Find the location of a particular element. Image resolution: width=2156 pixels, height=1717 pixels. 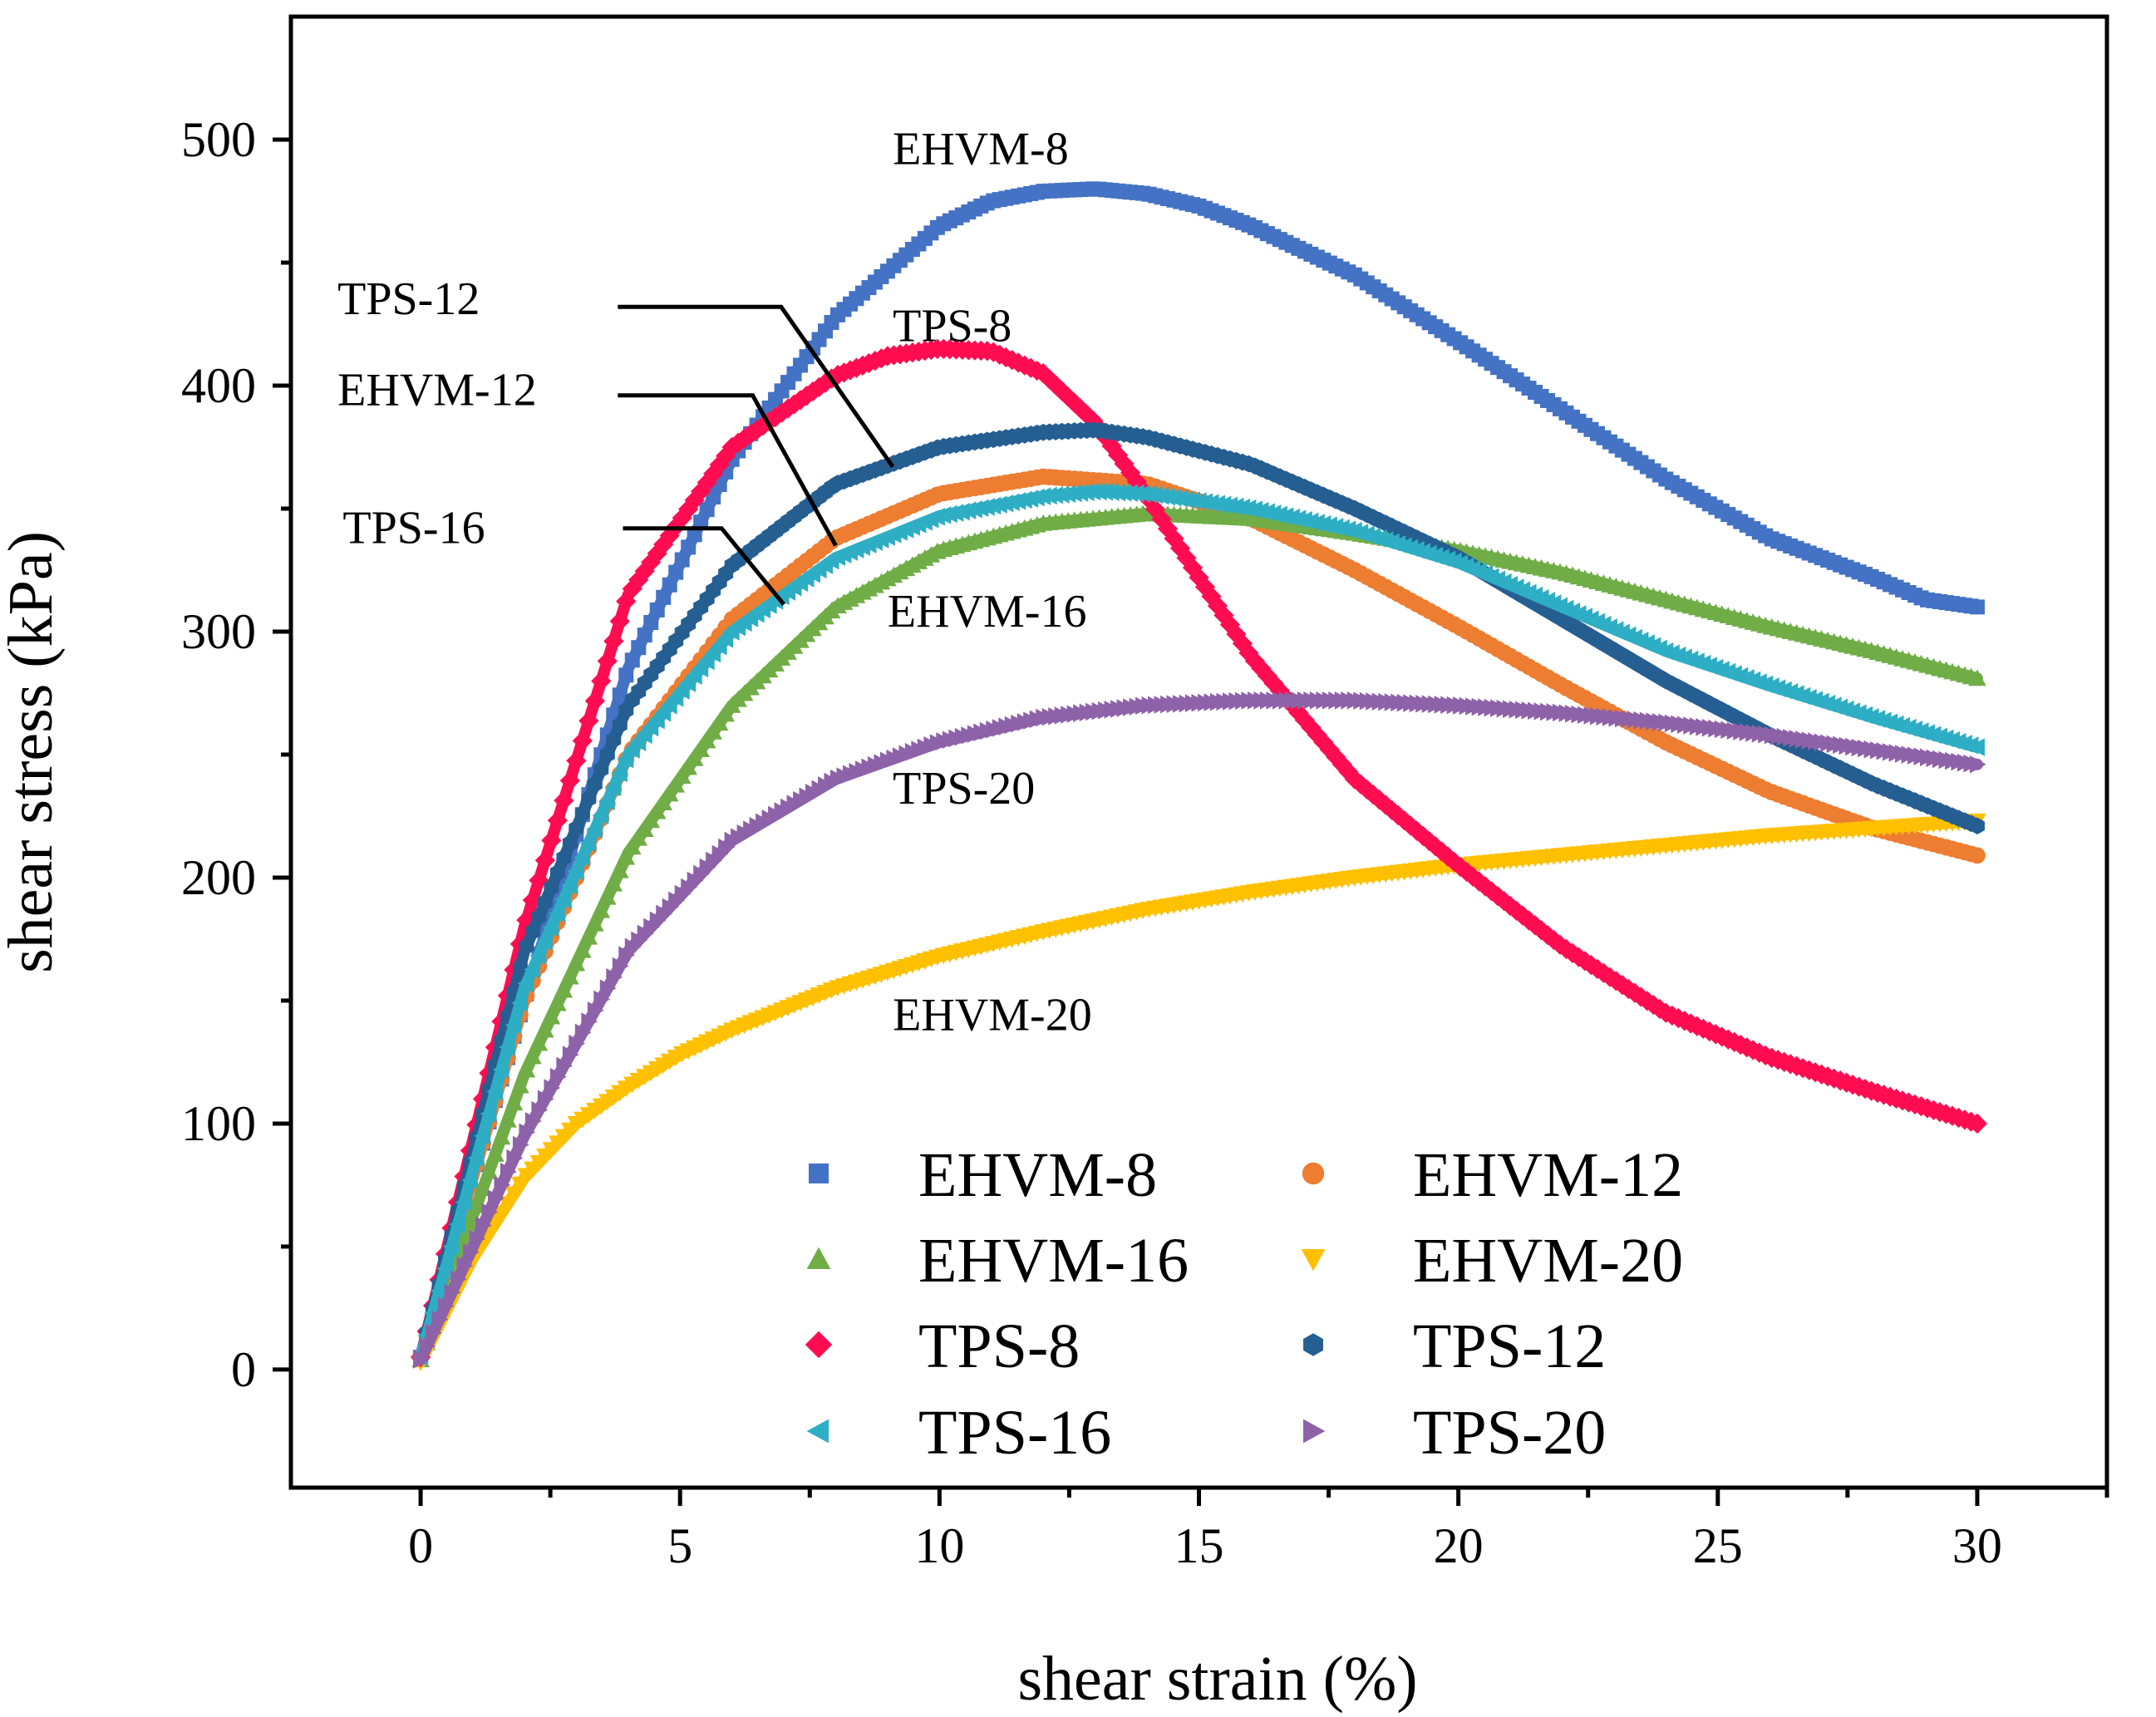

legend-label: TPS-8 is located at coordinates (999, 1346).